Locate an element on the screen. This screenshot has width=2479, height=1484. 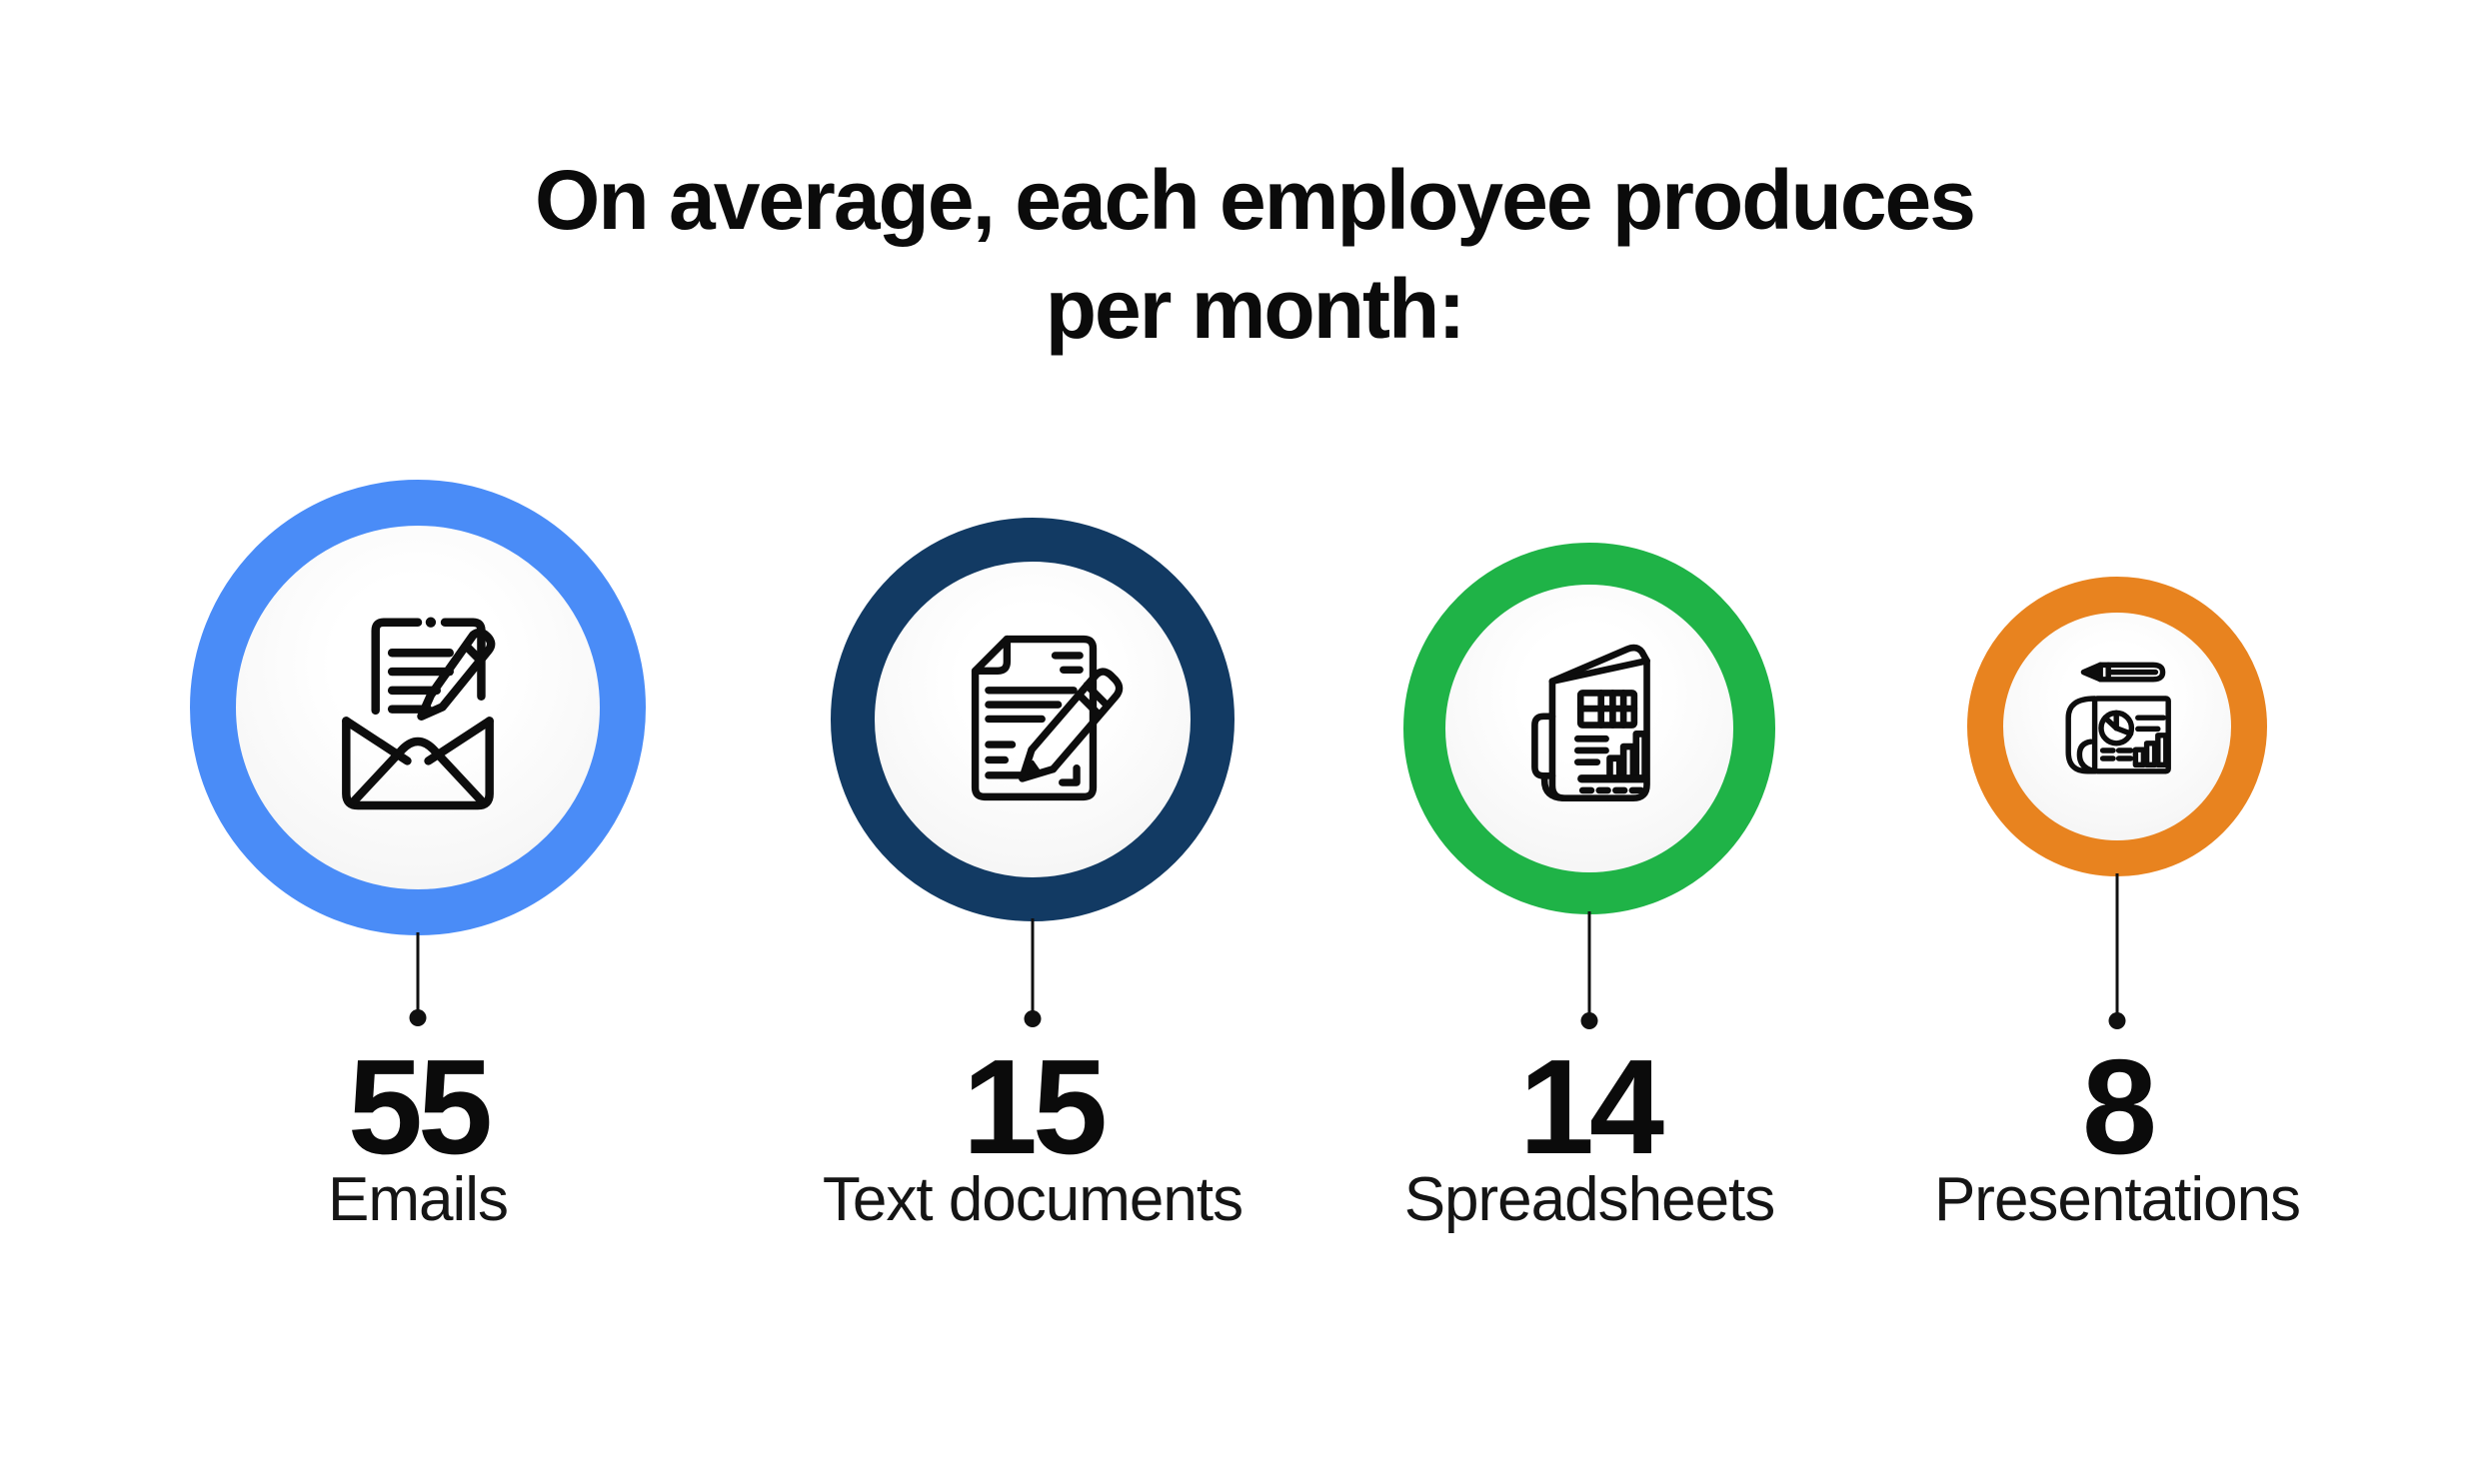
stat-label: Emails is located at coordinates (418, 1199).